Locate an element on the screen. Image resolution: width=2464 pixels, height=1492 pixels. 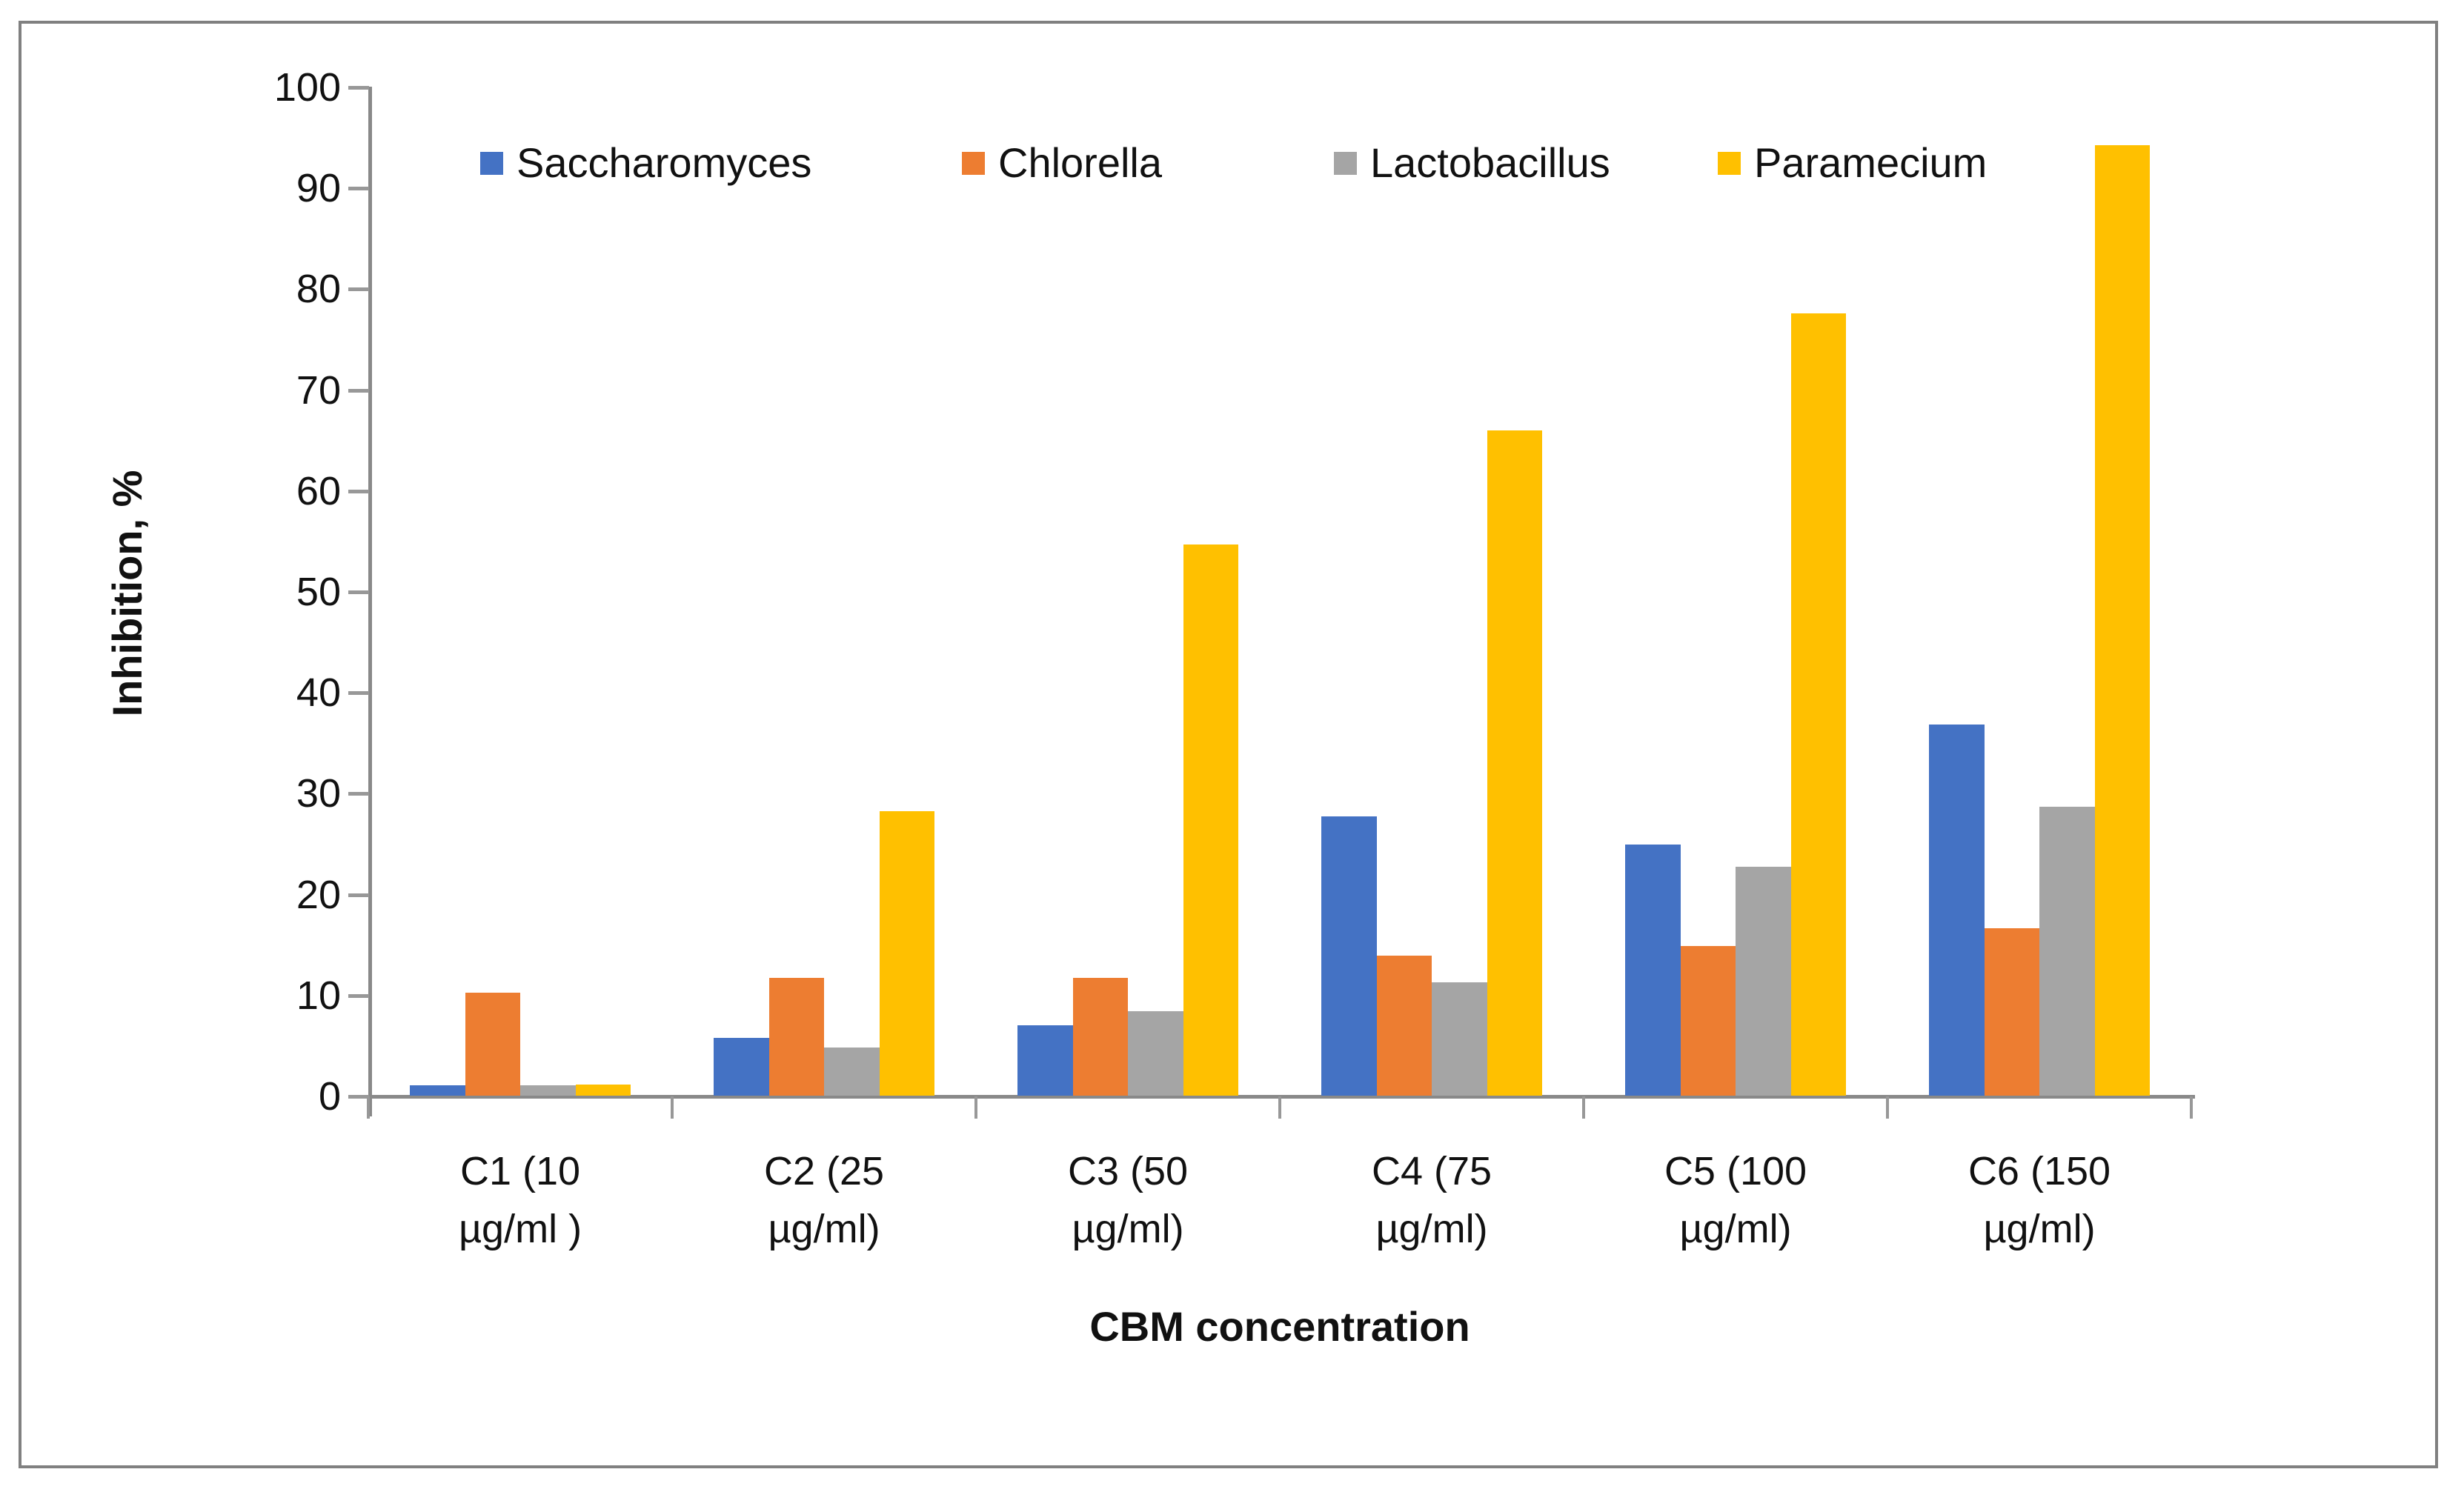
legend-label: Lactobacillus is located at coordinates (1490, 162).